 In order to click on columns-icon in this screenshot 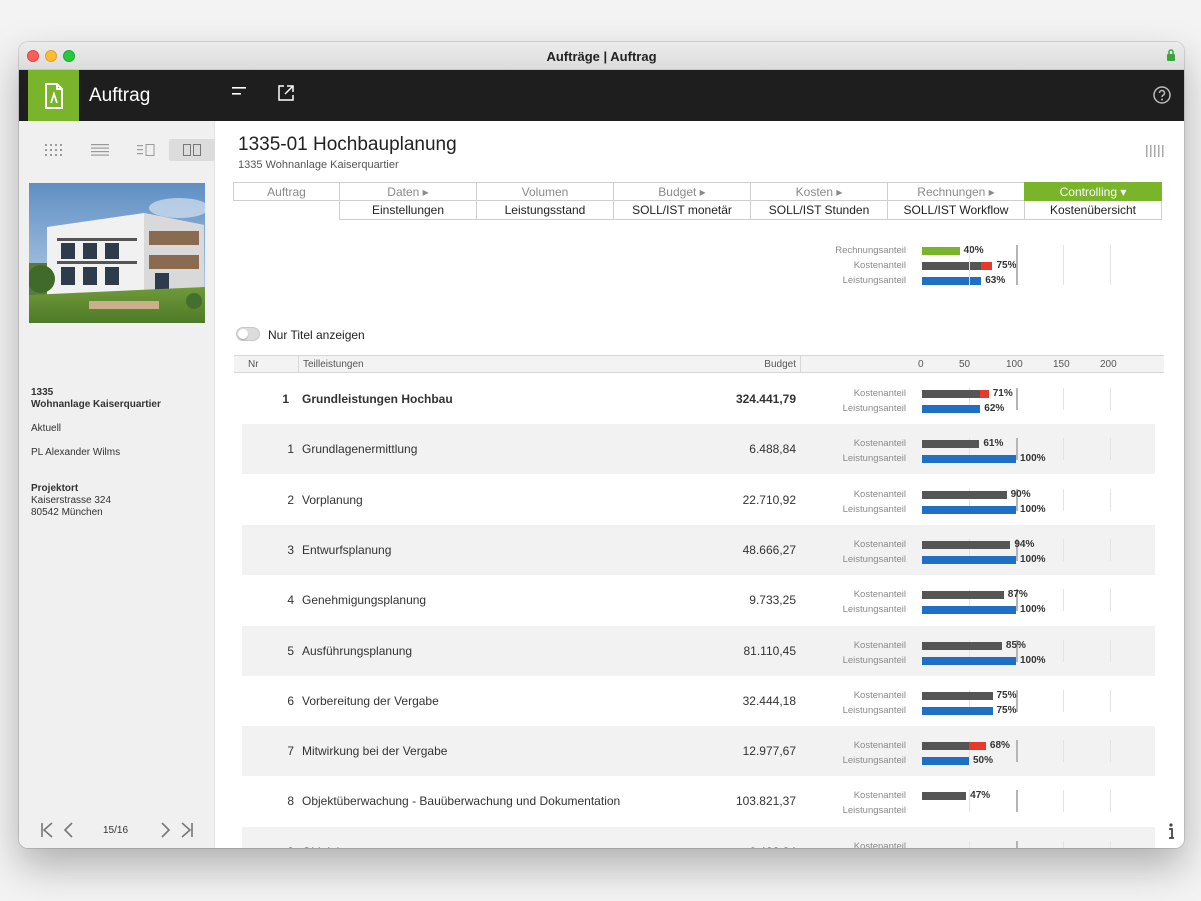, I will do `click(1155, 151)`.